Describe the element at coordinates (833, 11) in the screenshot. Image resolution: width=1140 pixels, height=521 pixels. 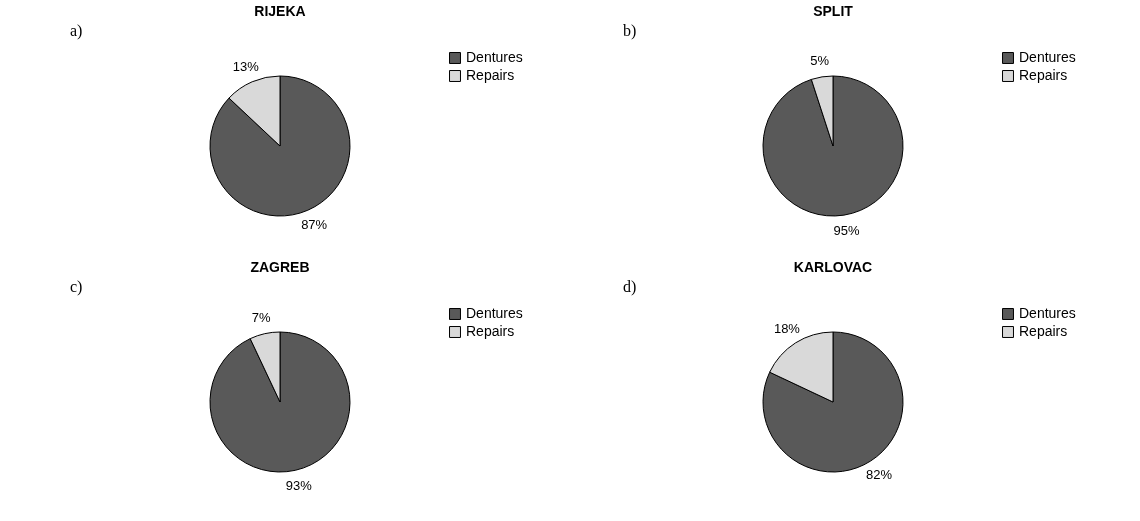
I see `chart-title: SPLIT` at that location.